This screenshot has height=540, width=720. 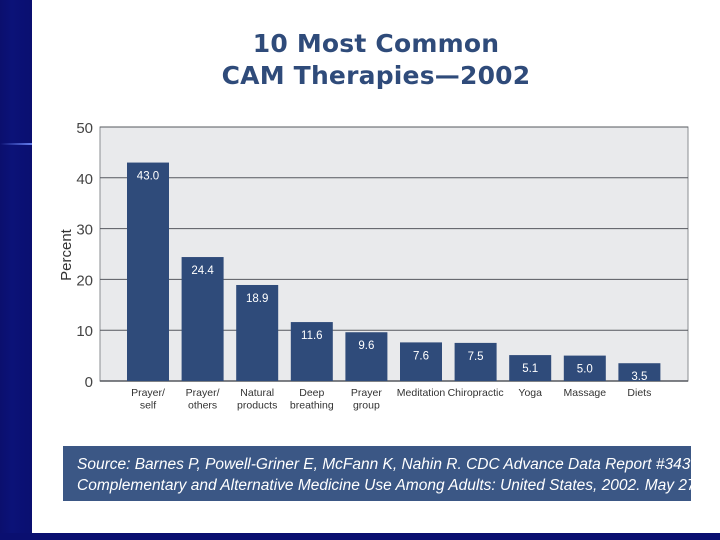 What do you see at coordinates (376, 43) in the screenshot?
I see `chart-title-line-1: 10 Most Common` at bounding box center [376, 43].